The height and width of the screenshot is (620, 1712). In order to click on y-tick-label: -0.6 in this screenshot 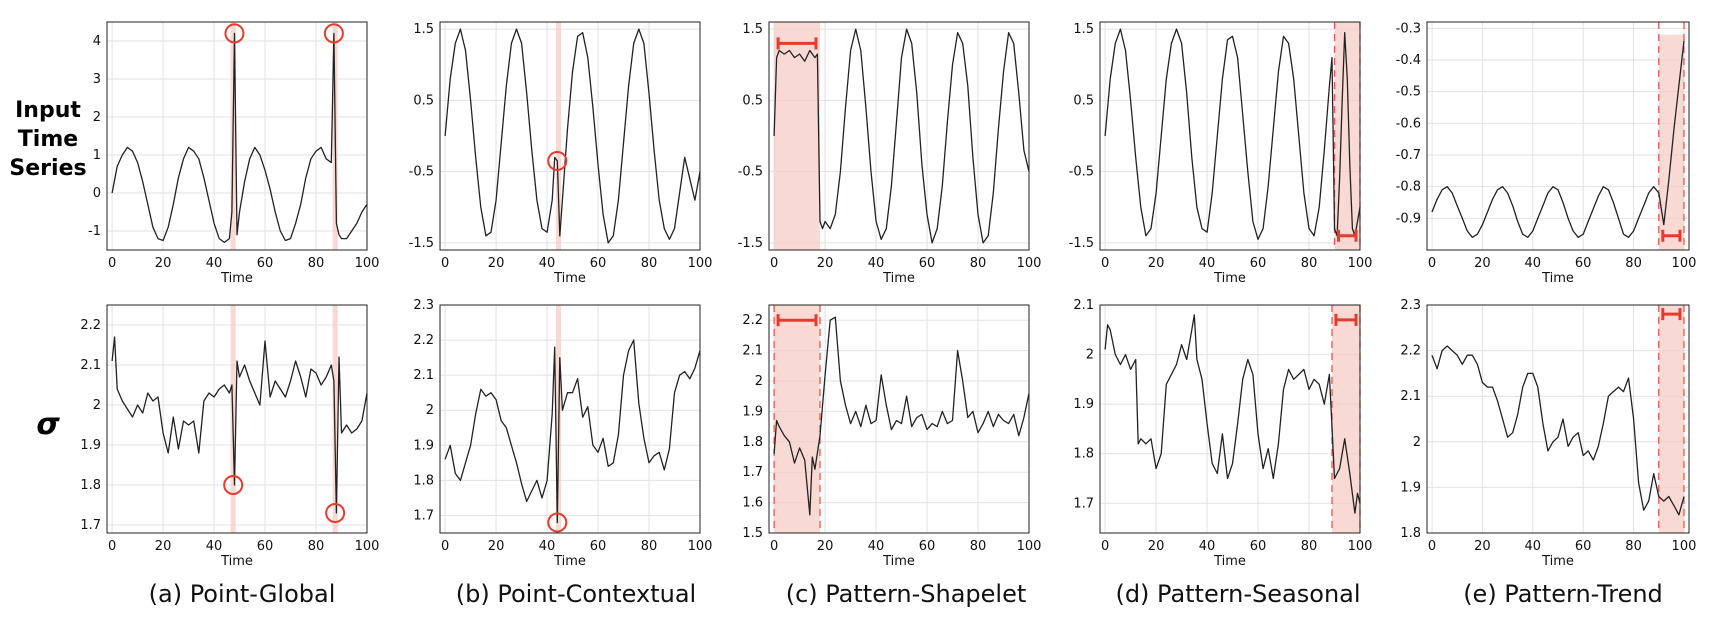, I will do `click(1408, 123)`.